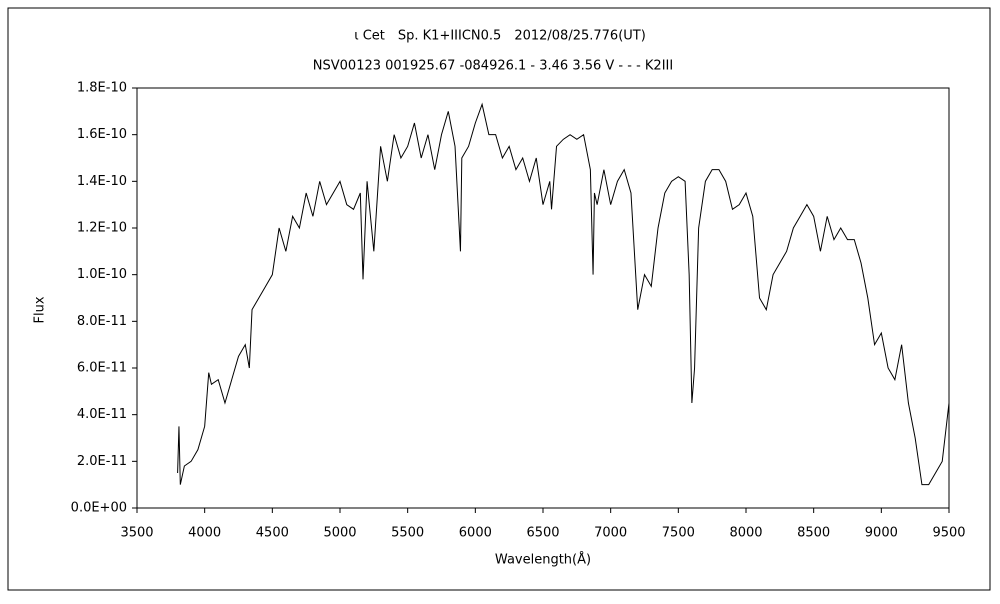 The height and width of the screenshot is (604, 1000). I want to click on x-tick-label: 6000, so click(475, 533).